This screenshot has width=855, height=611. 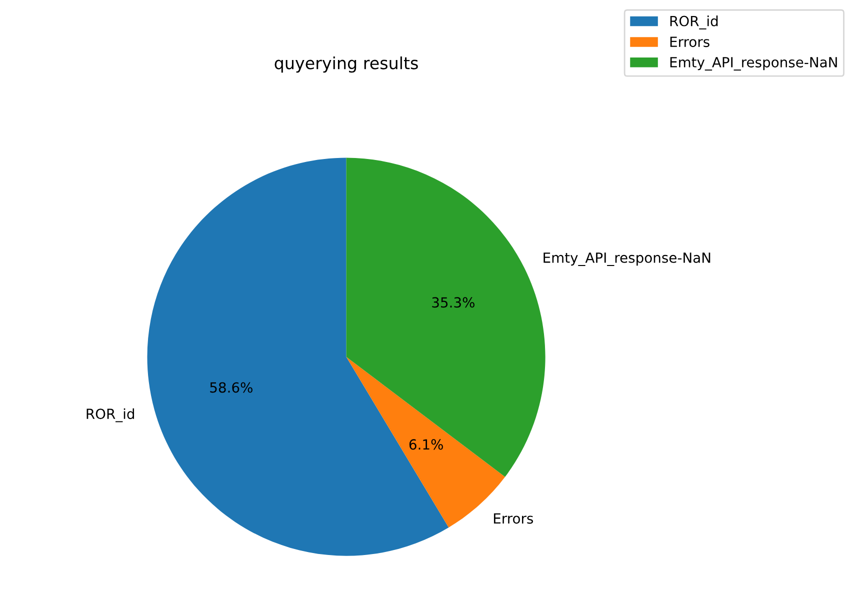 I want to click on text: quyerying results, so click(x=346, y=64).